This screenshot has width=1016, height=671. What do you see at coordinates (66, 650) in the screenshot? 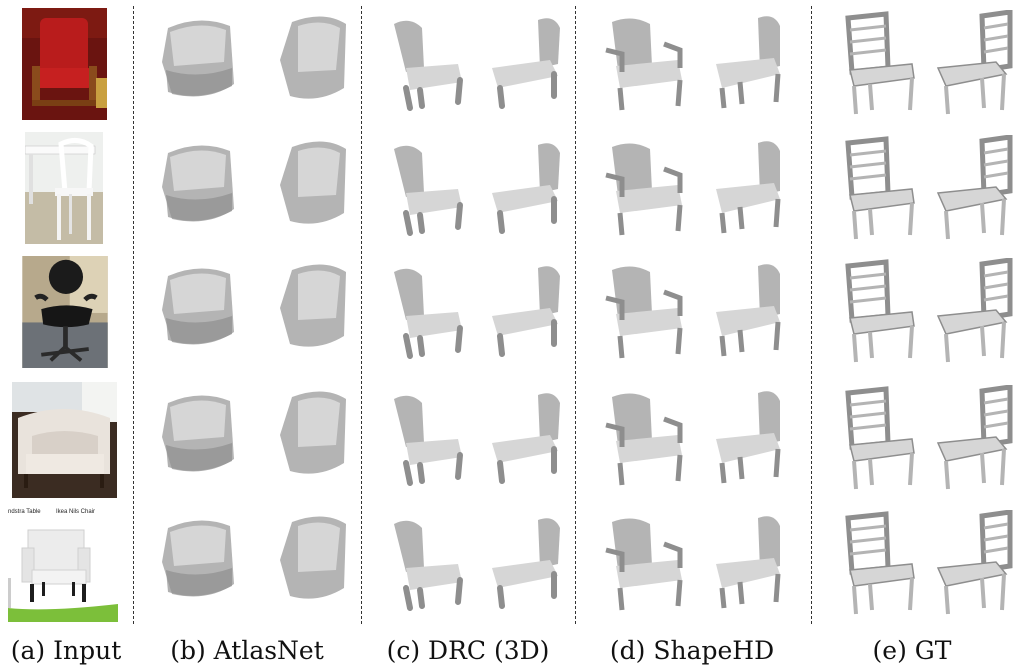
I see `caption-input: (a) Input` at bounding box center [66, 650].